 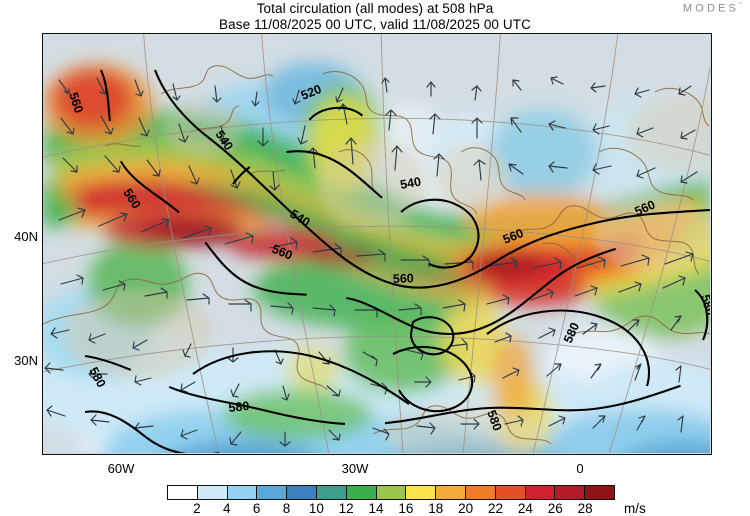 What do you see at coordinates (121, 468) in the screenshot?
I see `xlabel-60w: 60W` at bounding box center [121, 468].